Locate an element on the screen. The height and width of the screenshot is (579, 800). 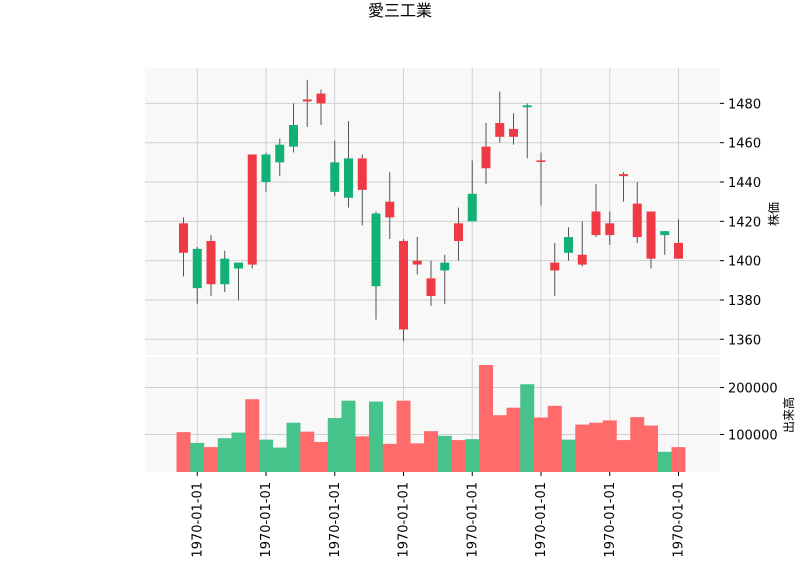
price-tick-label: 1360 is located at coordinates (744, 340).